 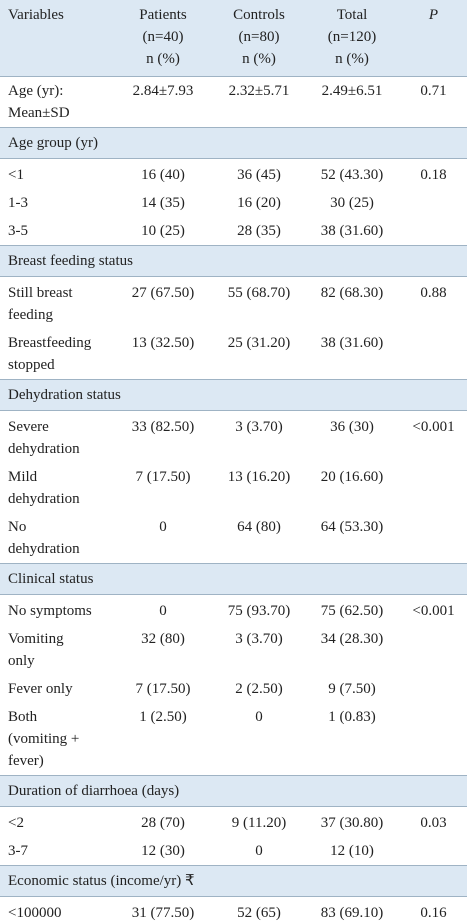 I want to click on cell-line: fever), so click(x=26, y=761).